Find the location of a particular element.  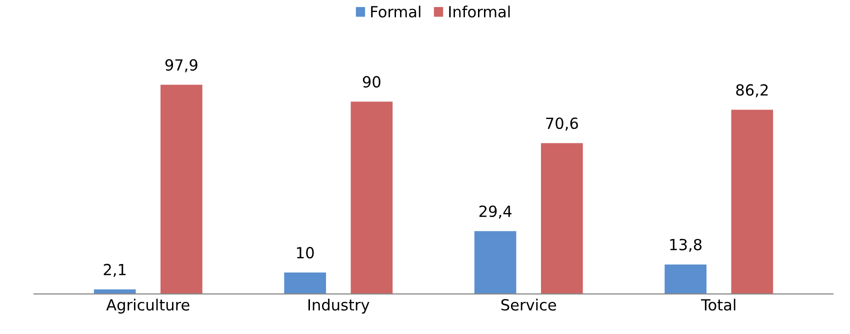

x-tick-label: Service is located at coordinates (528, 304).